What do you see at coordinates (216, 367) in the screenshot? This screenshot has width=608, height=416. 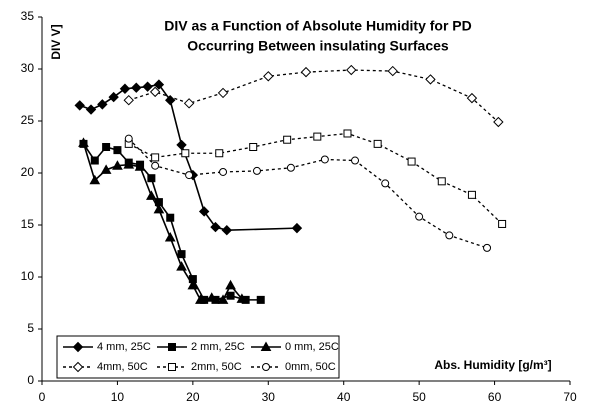 I see `legend-label: 2mm, 50C` at bounding box center [216, 367].